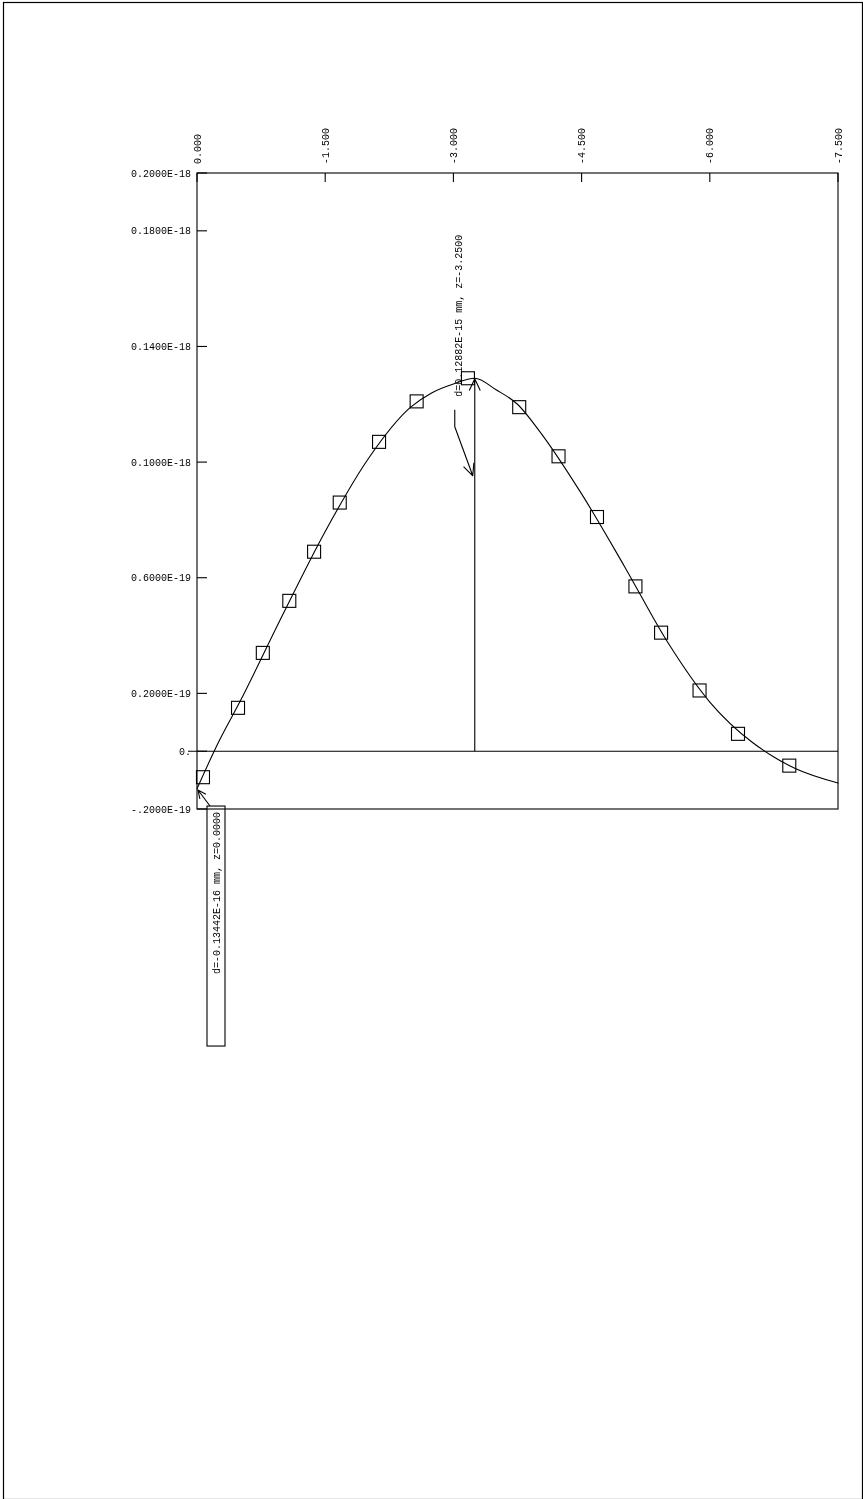  Describe the element at coordinates (160, 810) in the screenshot. I see `y-tick-label: -.2000E-19` at that location.